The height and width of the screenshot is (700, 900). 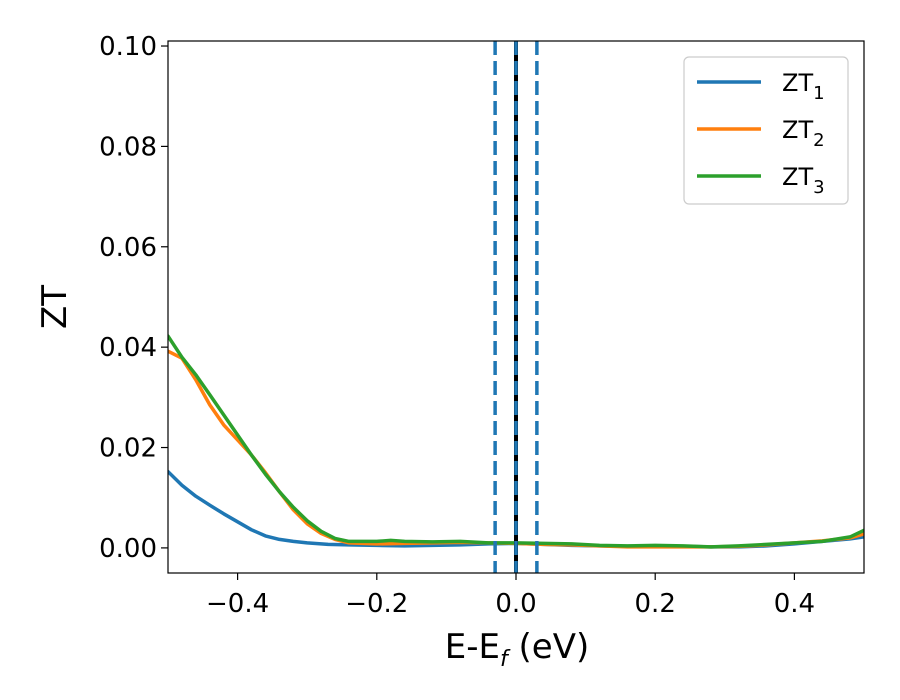 I want to click on x-axis-label: E-Ef (eV), so click(x=517, y=649).